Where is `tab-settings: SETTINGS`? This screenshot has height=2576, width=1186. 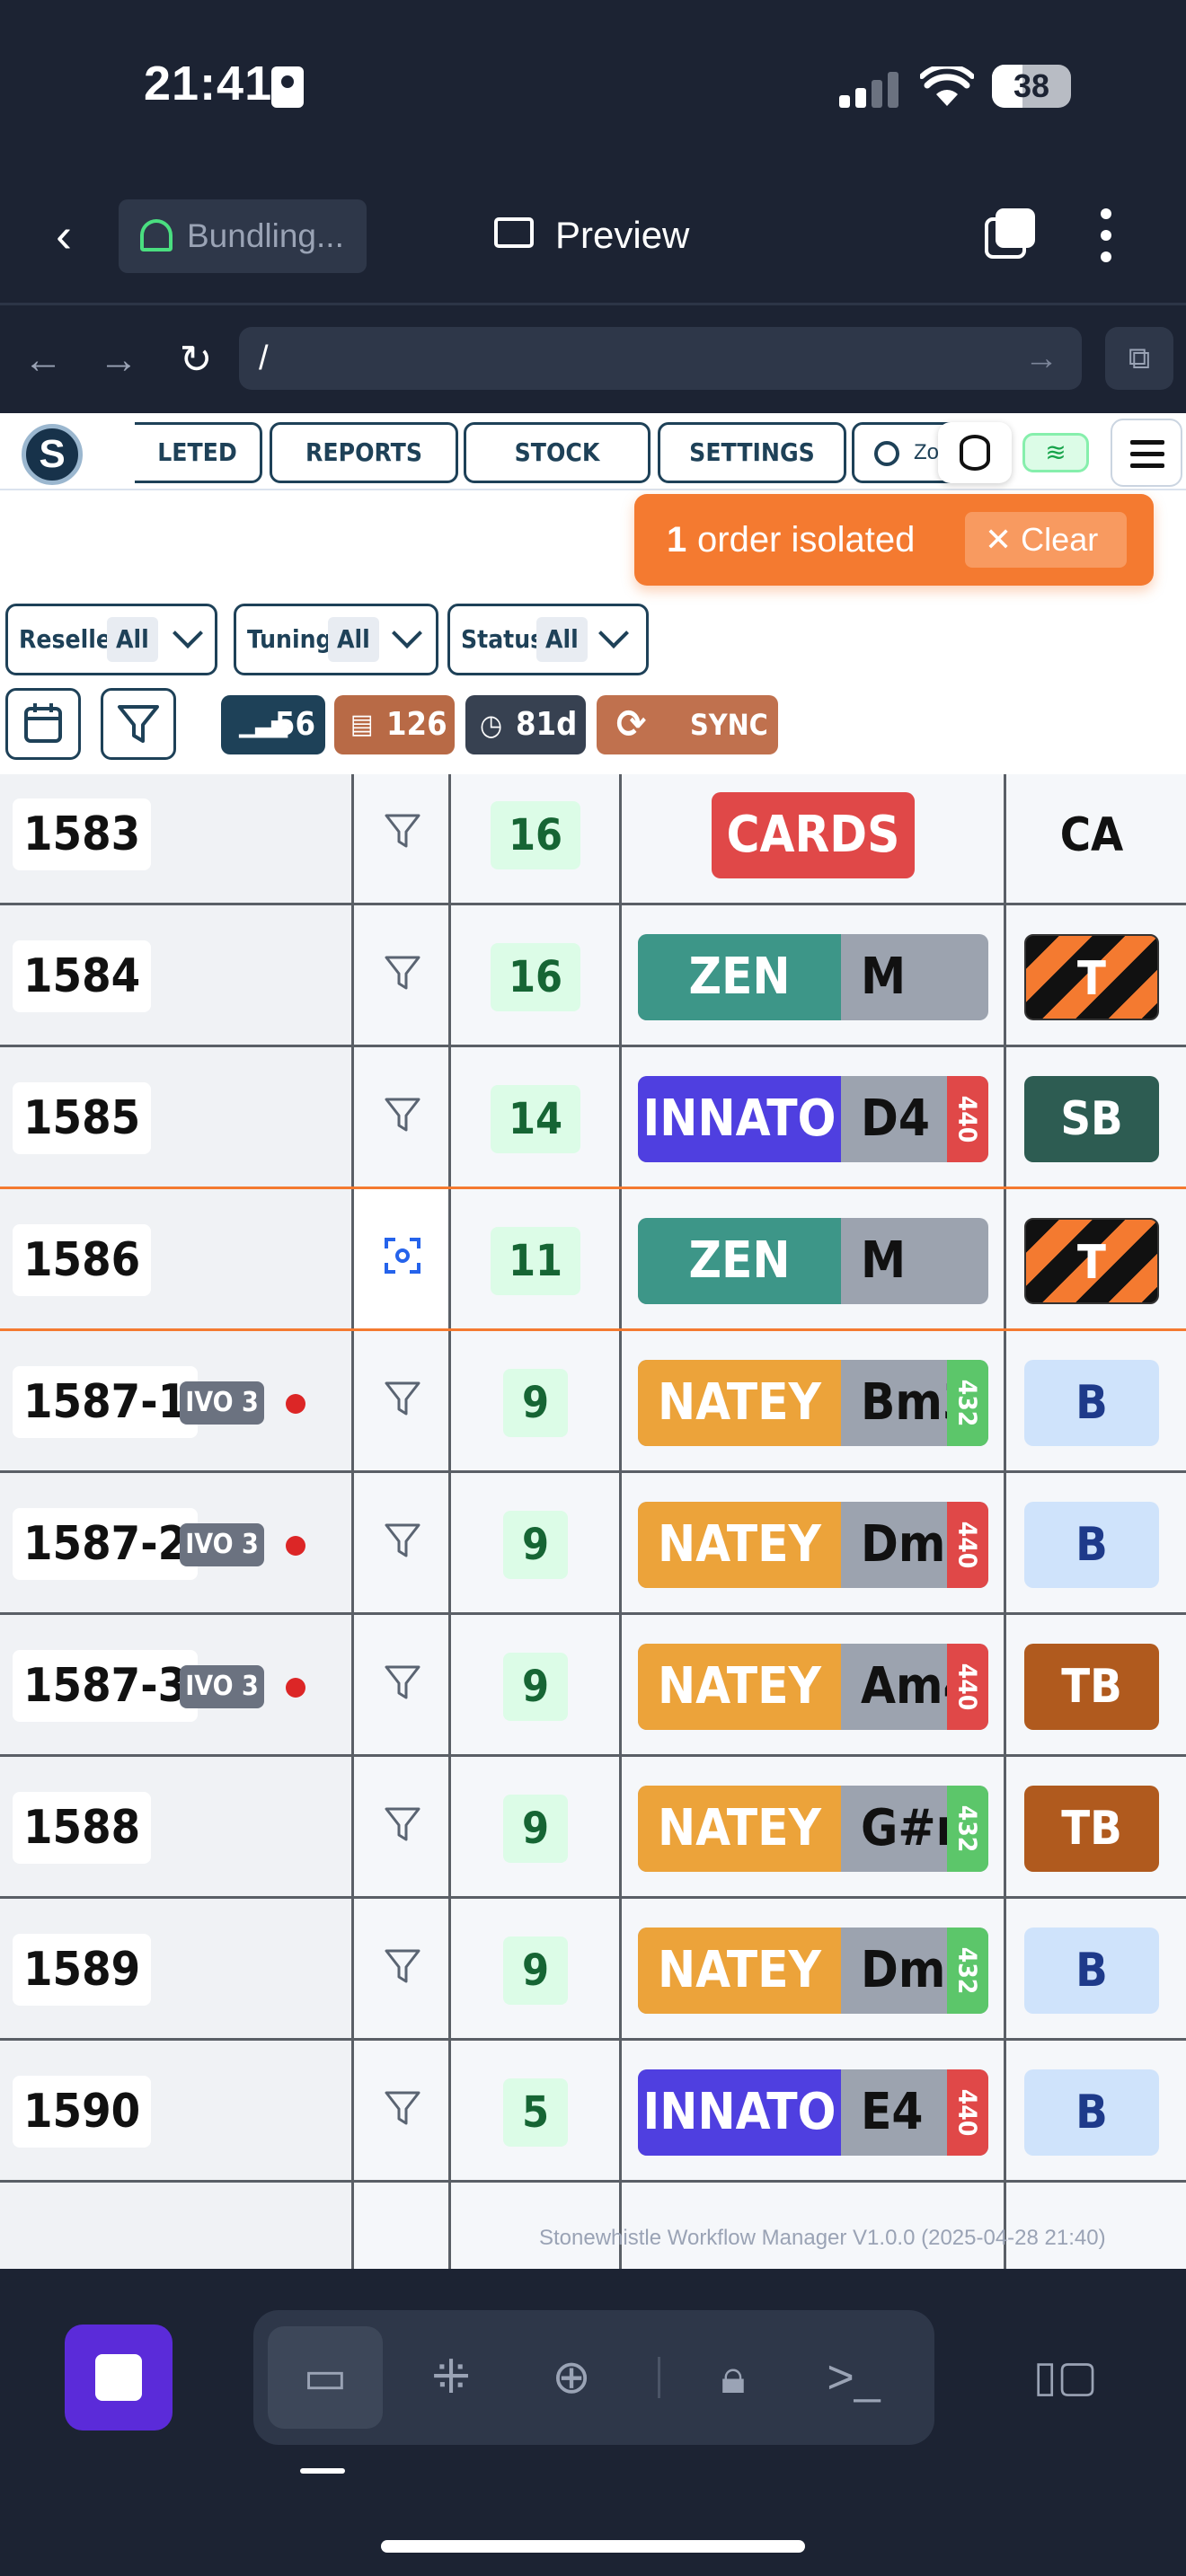 tab-settings: SETTINGS is located at coordinates (752, 452).